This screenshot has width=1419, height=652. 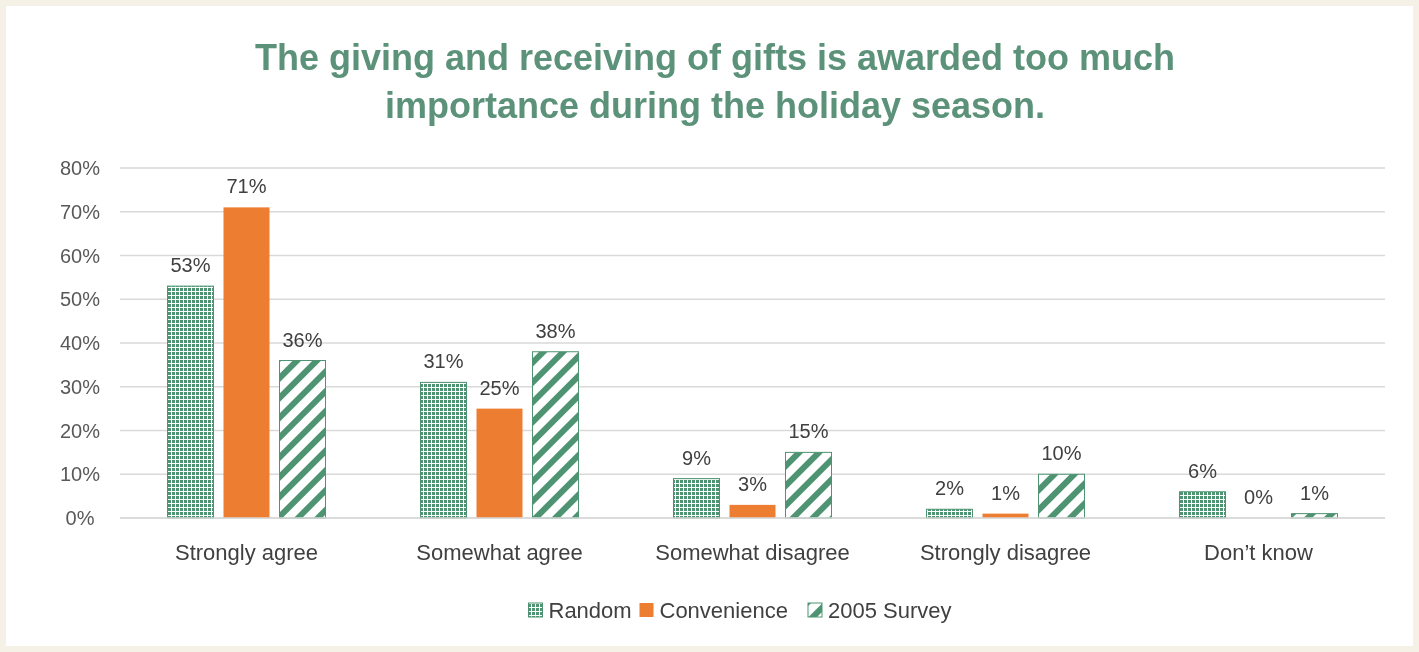 What do you see at coordinates (1061, 453) in the screenshot?
I see `data-label: 10%` at bounding box center [1061, 453].